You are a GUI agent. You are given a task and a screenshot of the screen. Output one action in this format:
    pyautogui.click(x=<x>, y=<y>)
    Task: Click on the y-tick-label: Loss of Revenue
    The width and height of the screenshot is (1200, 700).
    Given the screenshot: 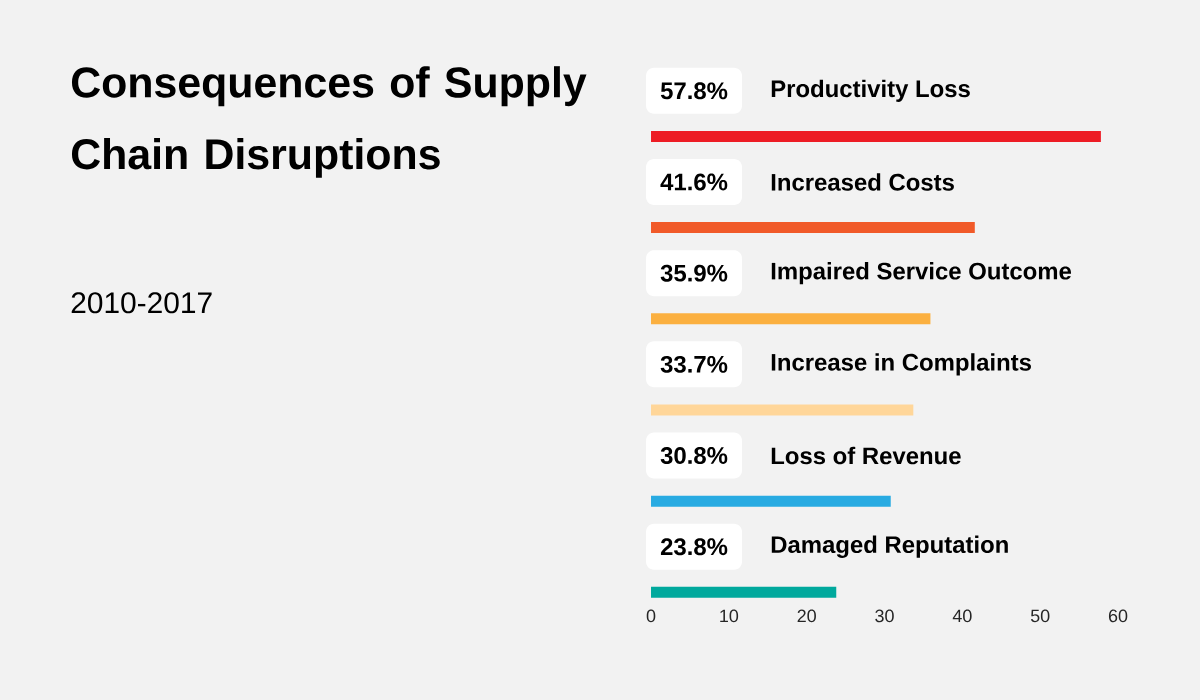 What is the action you would take?
    pyautogui.click(x=866, y=455)
    